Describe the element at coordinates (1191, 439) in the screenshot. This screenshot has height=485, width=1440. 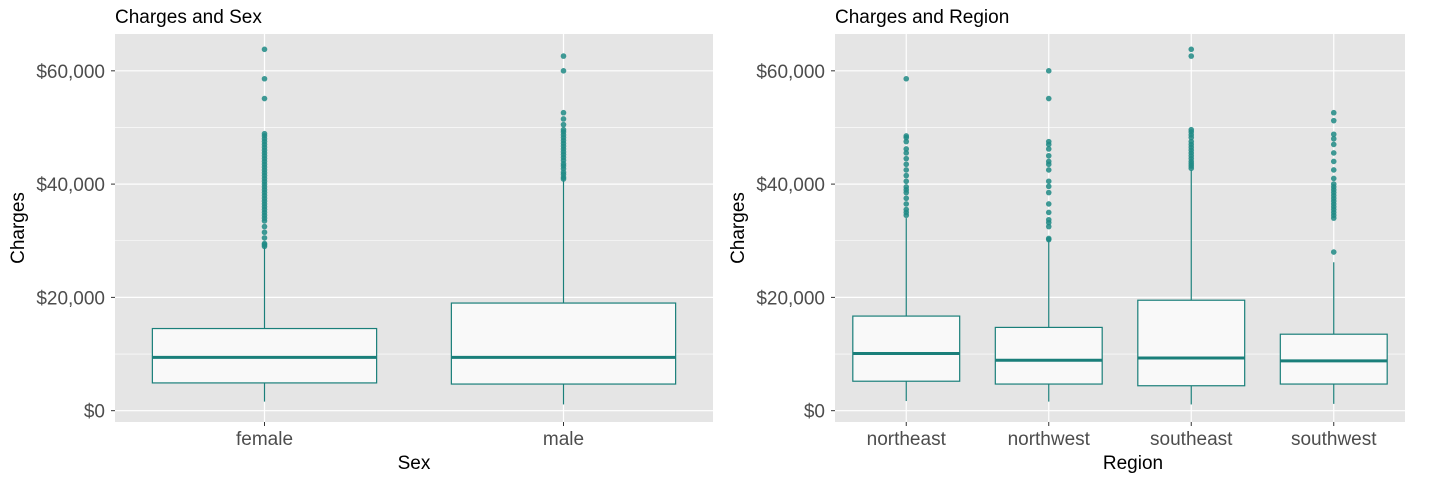
I see `x-tick-label: southeast` at that location.